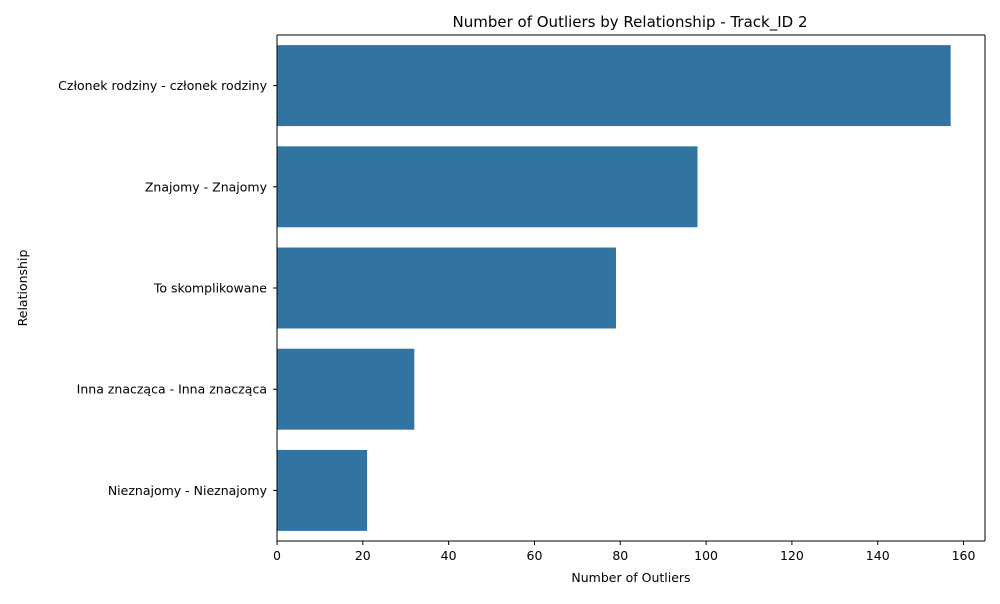 The image size is (1000, 604). I want to click on x-tick-label: 140, so click(878, 555).